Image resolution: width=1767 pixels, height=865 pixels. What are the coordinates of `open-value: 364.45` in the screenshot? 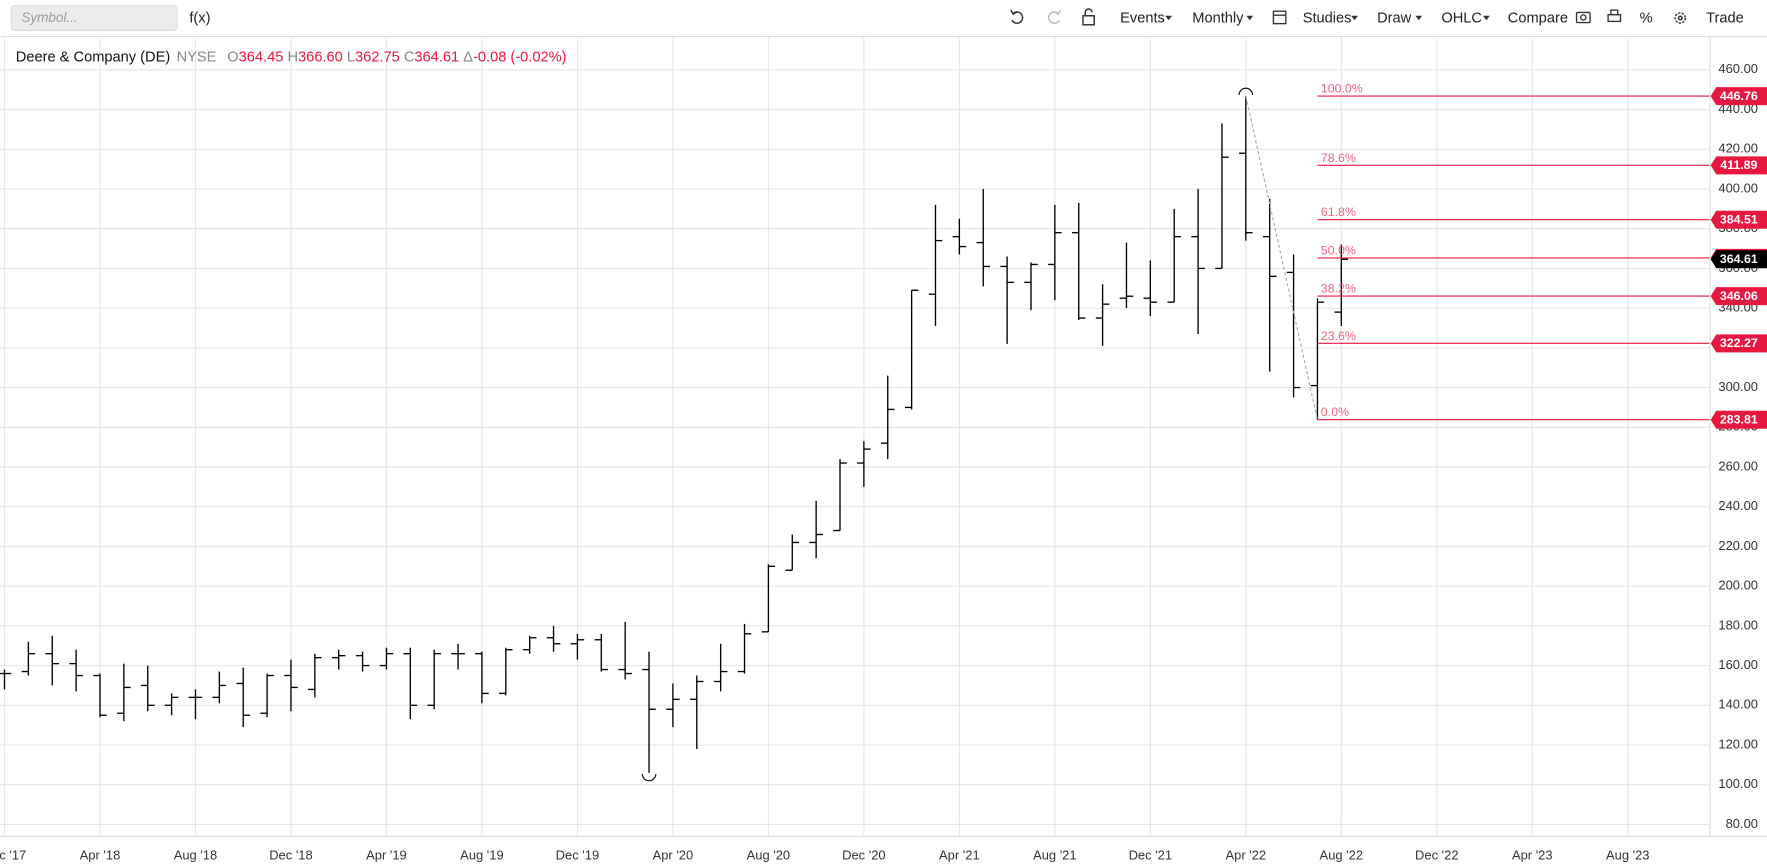 It's located at (261, 57).